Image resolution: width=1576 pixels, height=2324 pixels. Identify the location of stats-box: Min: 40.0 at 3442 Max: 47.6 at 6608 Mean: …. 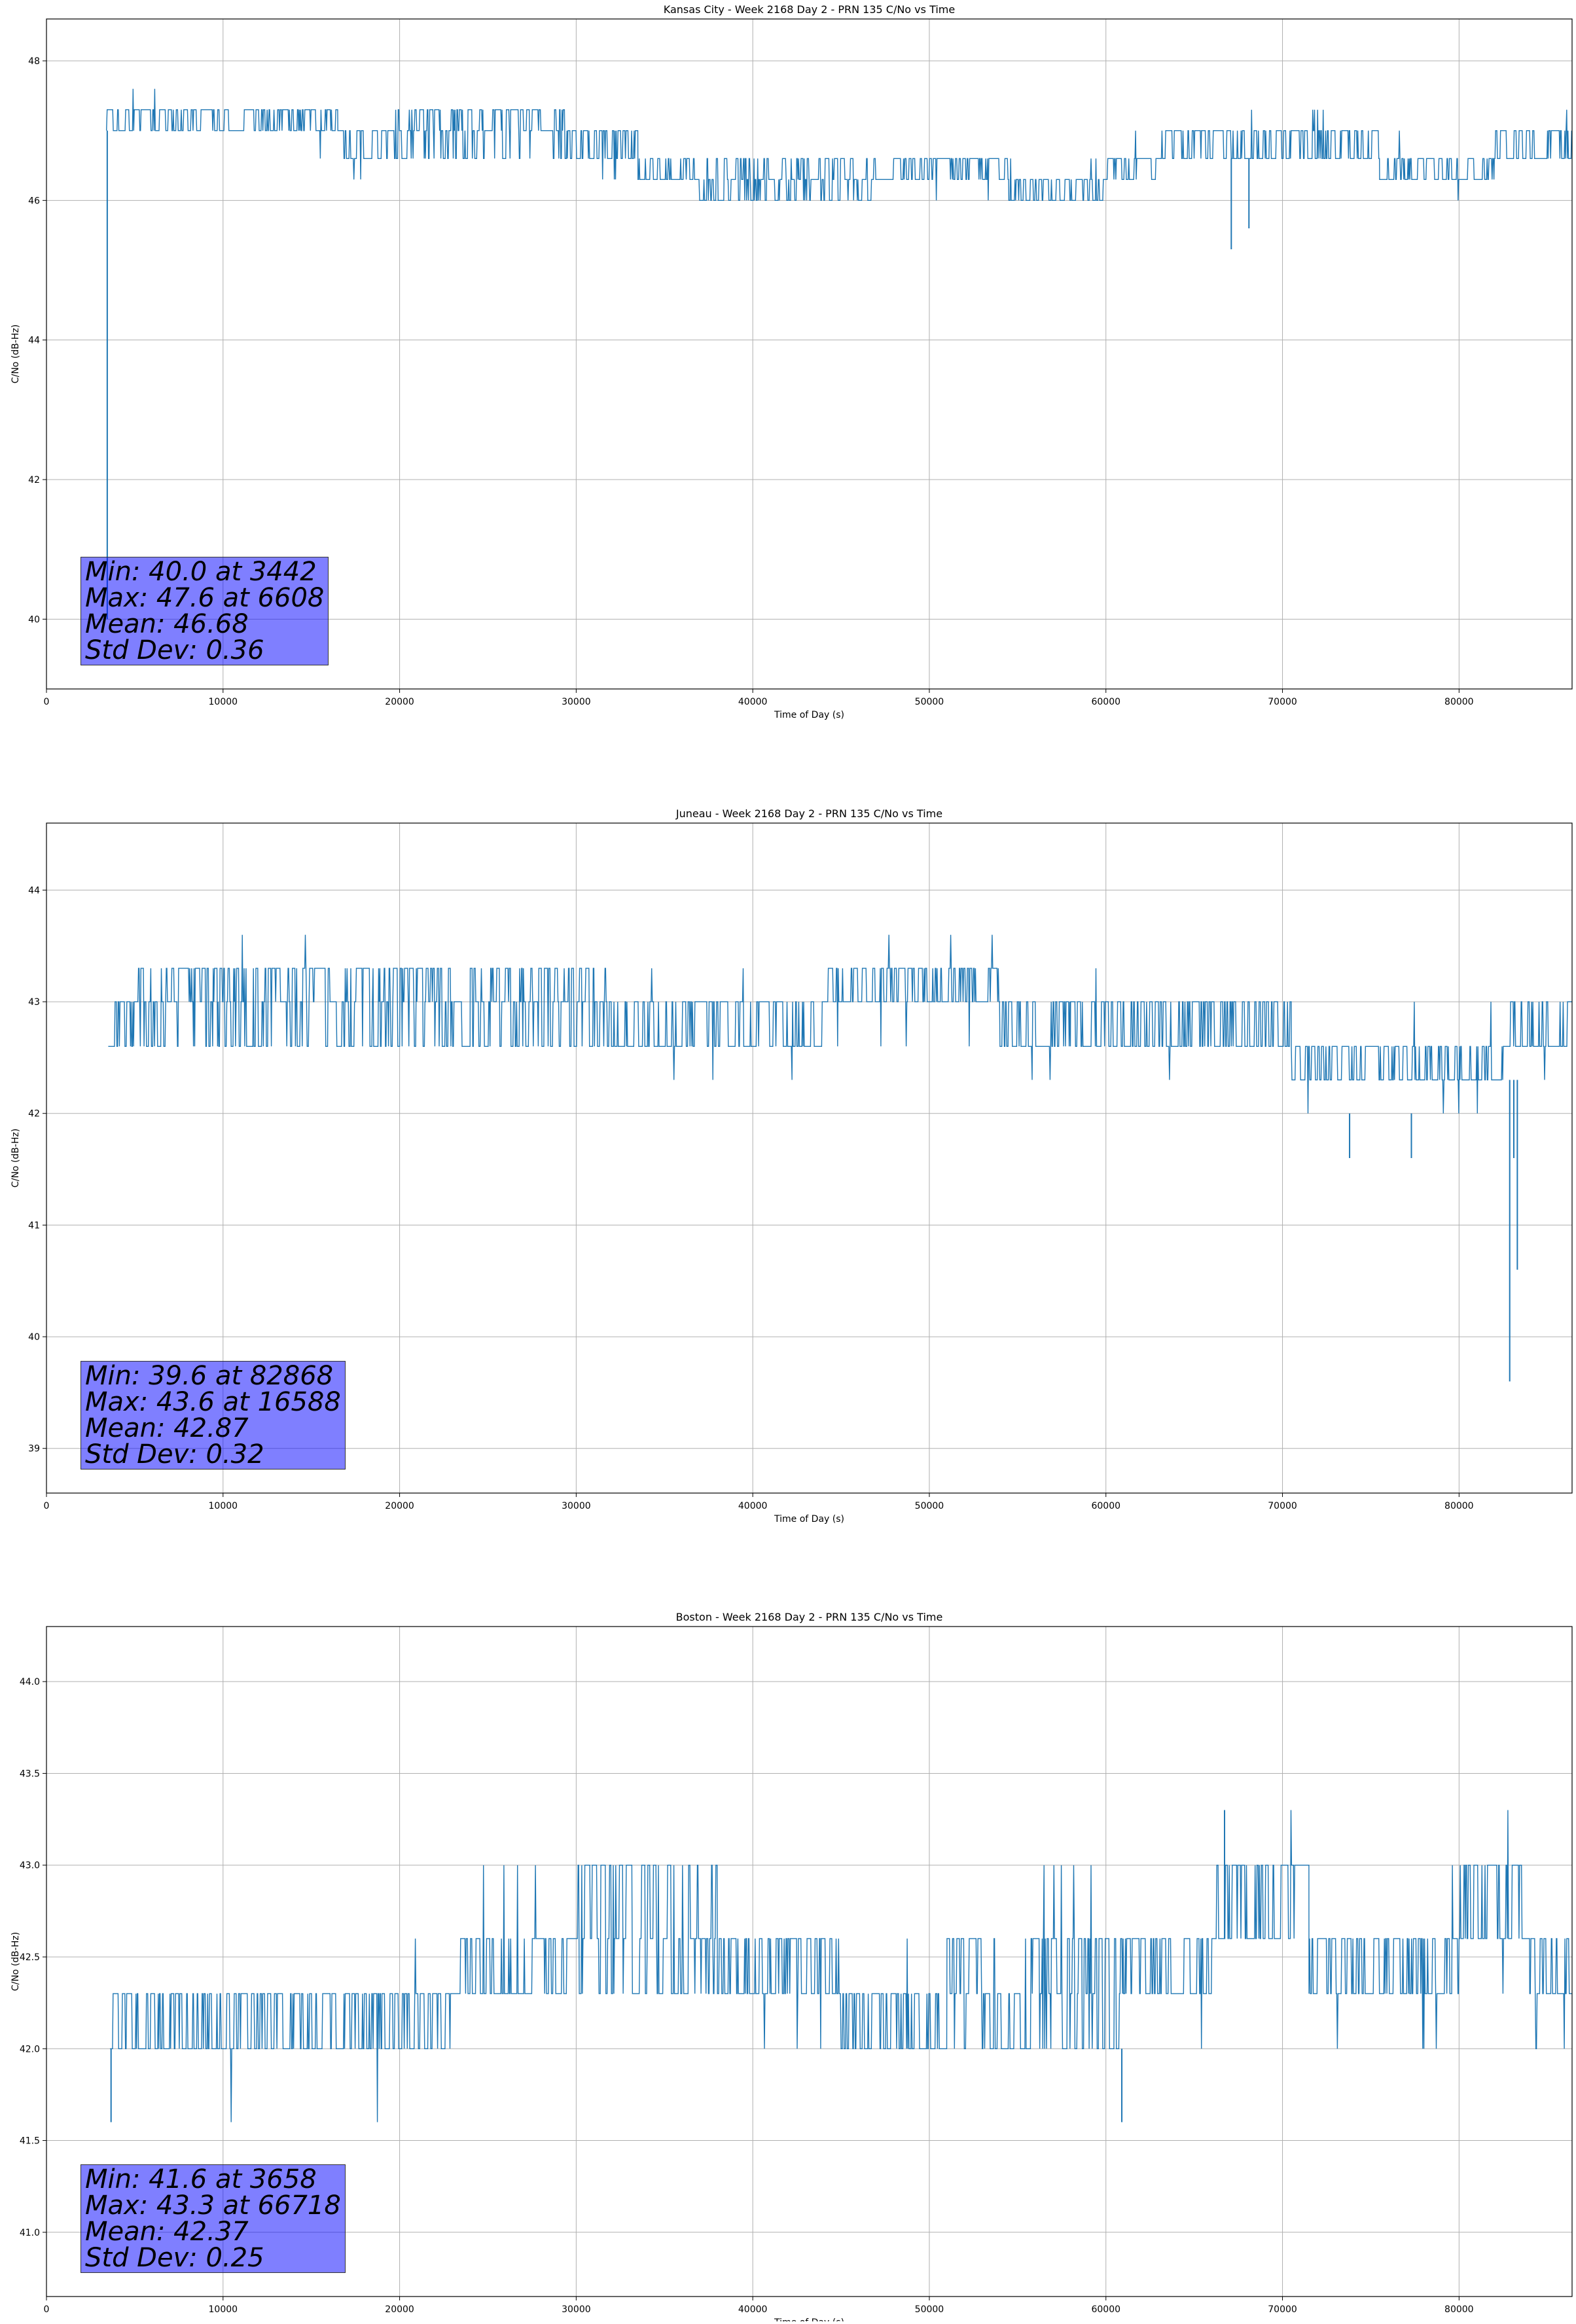
(205, 611).